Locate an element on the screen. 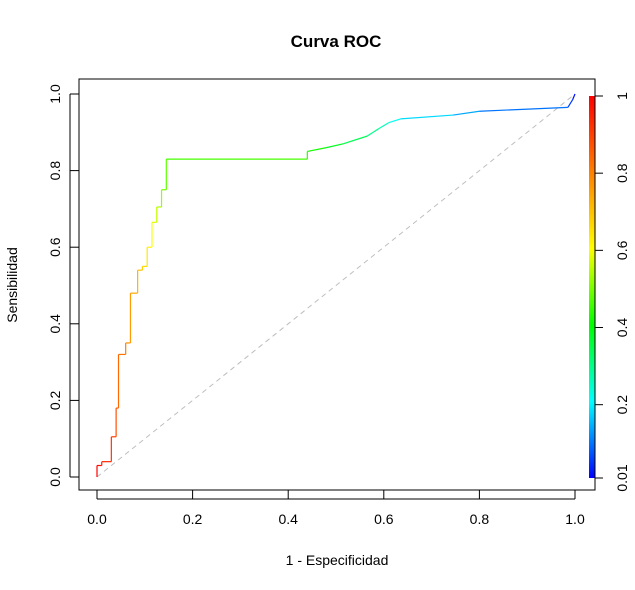 The width and height of the screenshot is (635, 590). y-tick-label: 0.8 is located at coordinates (55, 171).